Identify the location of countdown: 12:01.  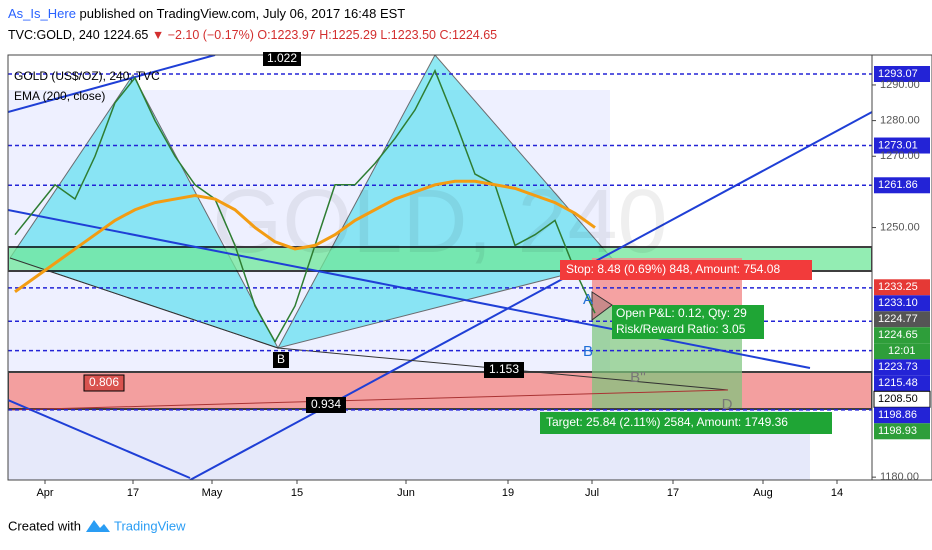
(902, 351).